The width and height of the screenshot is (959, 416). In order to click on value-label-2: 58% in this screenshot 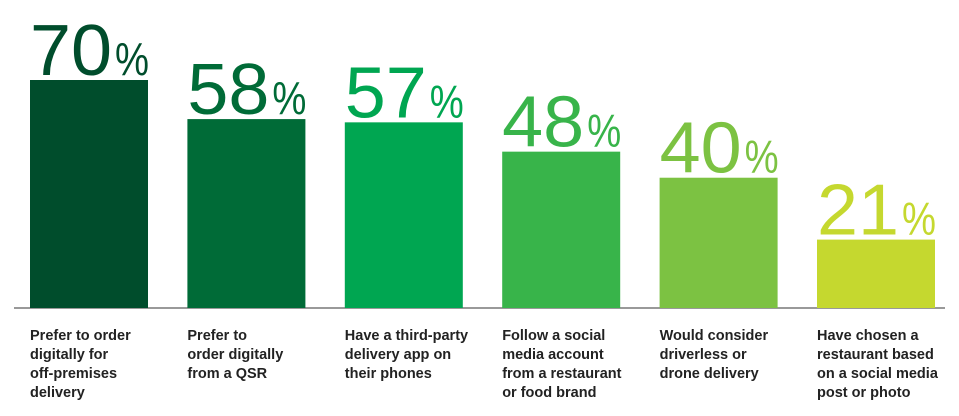, I will do `click(246, 90)`.